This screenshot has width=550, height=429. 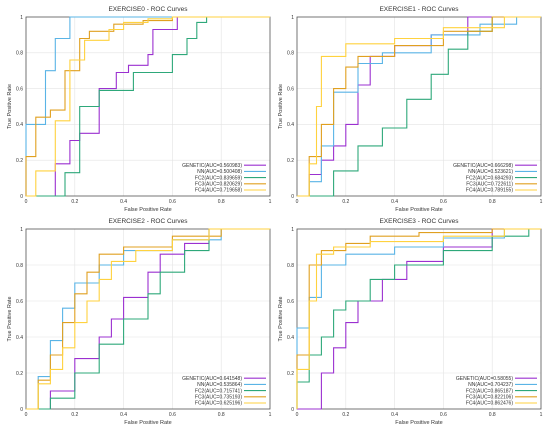 What do you see at coordinates (490, 385) in the screenshot?
I see `legend-label: NN(AUC=0.704237)` at bounding box center [490, 385].